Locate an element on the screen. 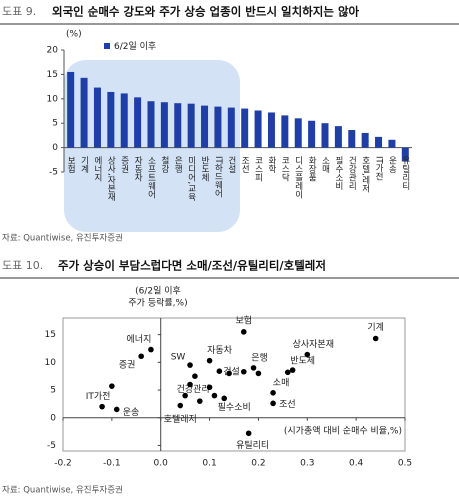 The image size is (459, 504). point-label: 보험 is located at coordinates (243, 320).